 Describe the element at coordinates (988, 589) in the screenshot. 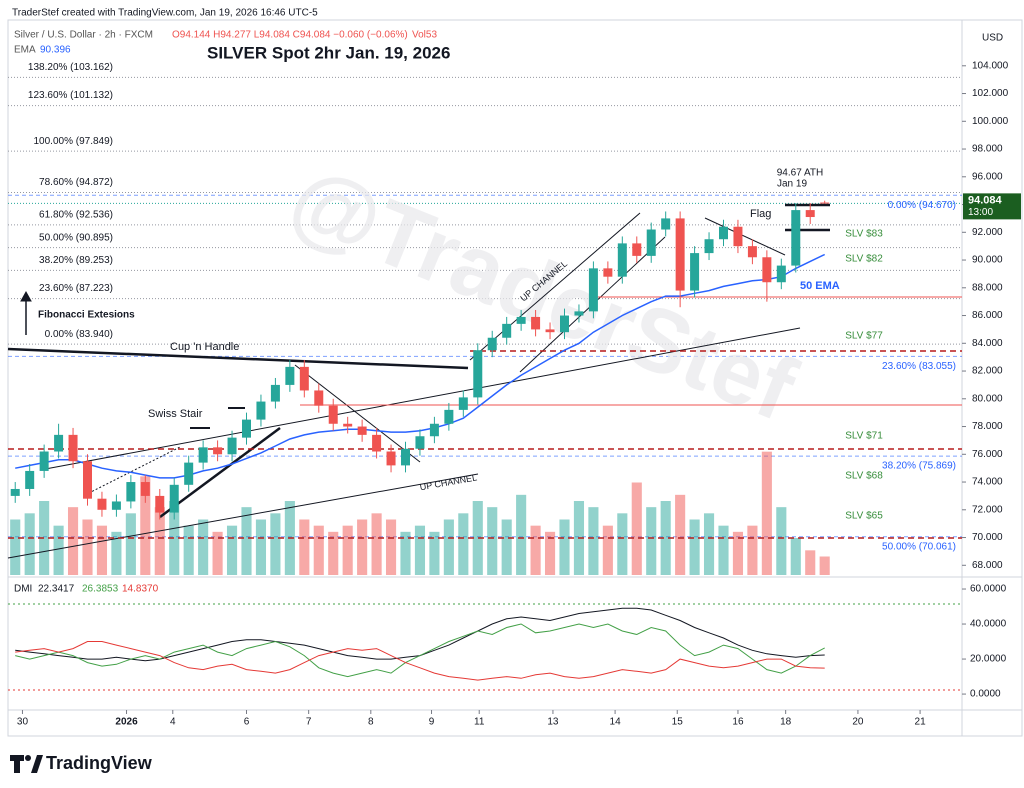

I see `y-tick-label: 60.0000` at that location.